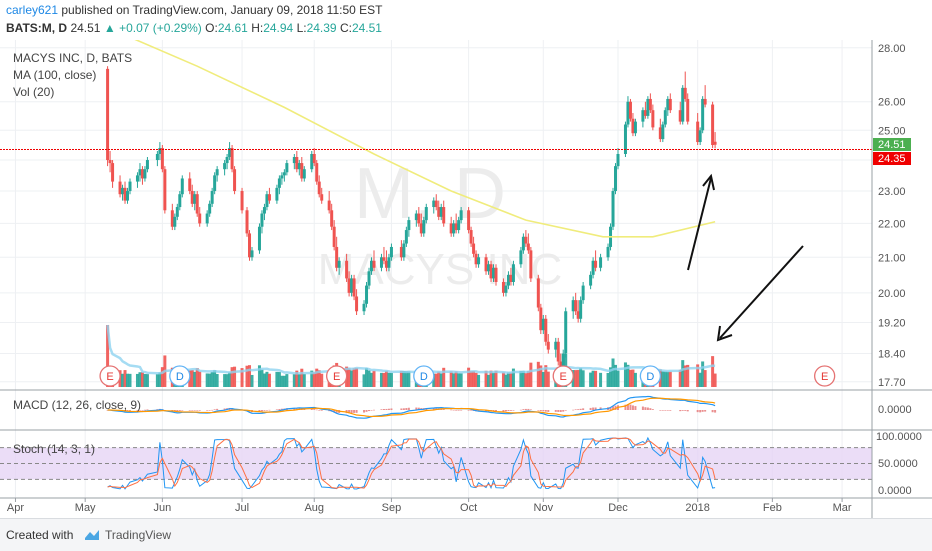 The image size is (932, 551). I want to click on time-tick-label: Dec, so click(618, 508).